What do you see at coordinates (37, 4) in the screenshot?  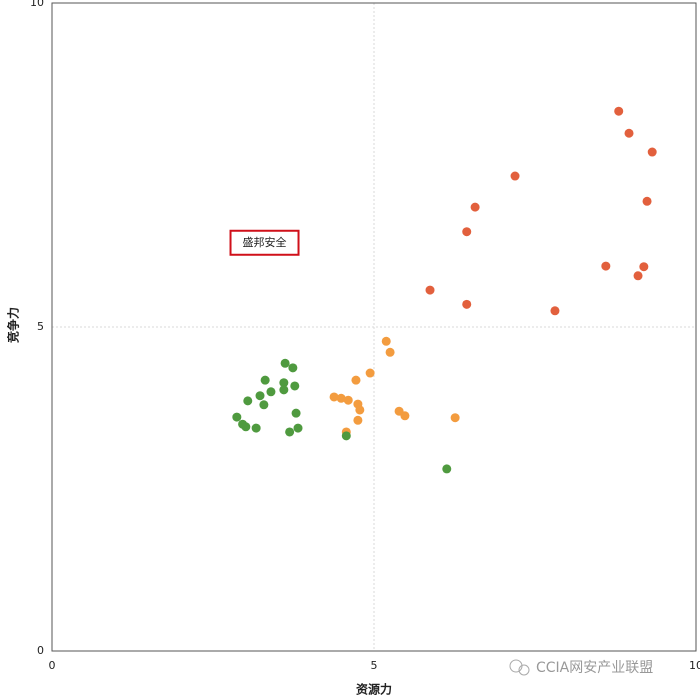 I see `y-tick-label: 10` at bounding box center [37, 4].